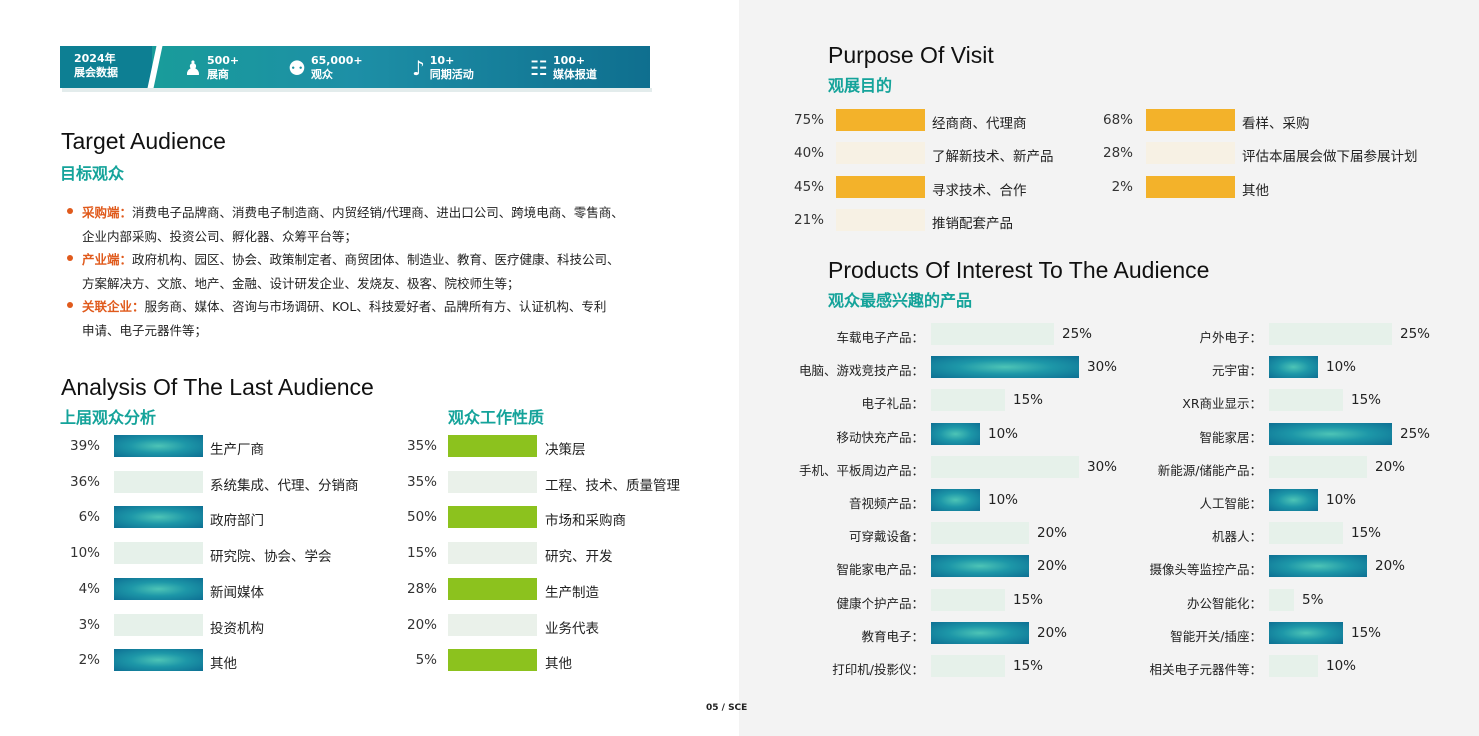 This screenshot has width=1479, height=736. Describe the element at coordinates (539, 68) in the screenshot. I see `news-icon: ☷` at that location.